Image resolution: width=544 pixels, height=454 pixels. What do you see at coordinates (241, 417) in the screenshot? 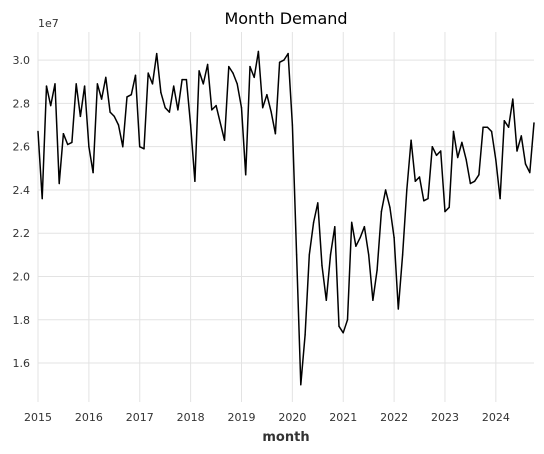
I see `x-tick-label: 2019` at bounding box center [241, 417].